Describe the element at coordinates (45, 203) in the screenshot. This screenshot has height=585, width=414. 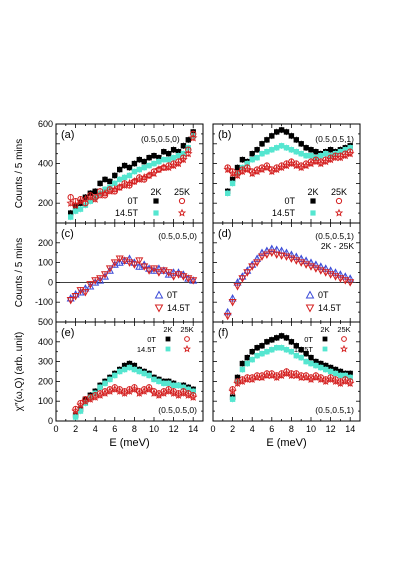
I see `y-tick-label: 200` at that location.